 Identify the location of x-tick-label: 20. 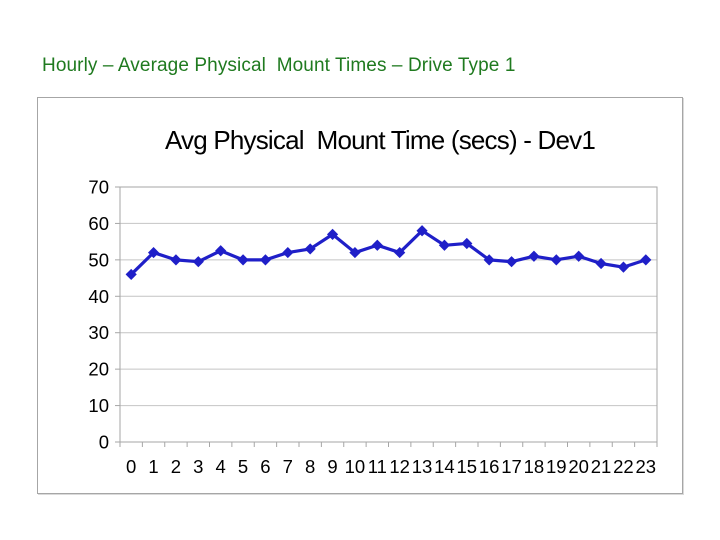
(578, 466).